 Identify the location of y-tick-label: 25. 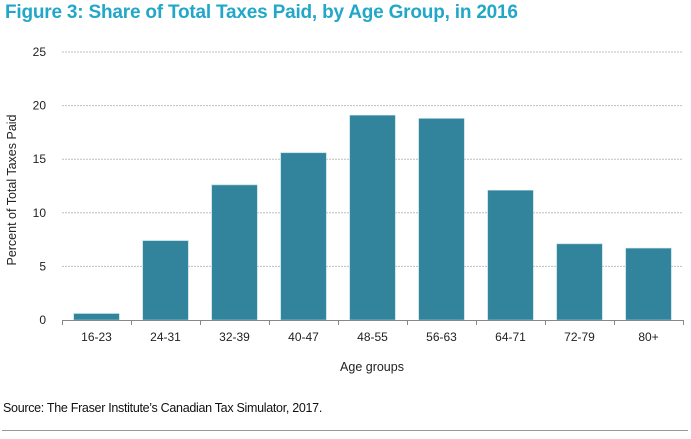
(40, 52).